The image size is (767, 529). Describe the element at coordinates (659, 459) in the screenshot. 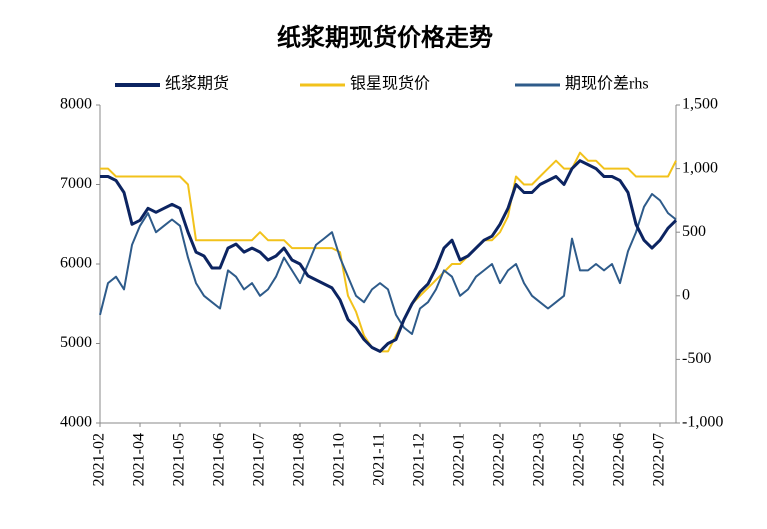

I see `x-tick-label: 2022-07` at that location.